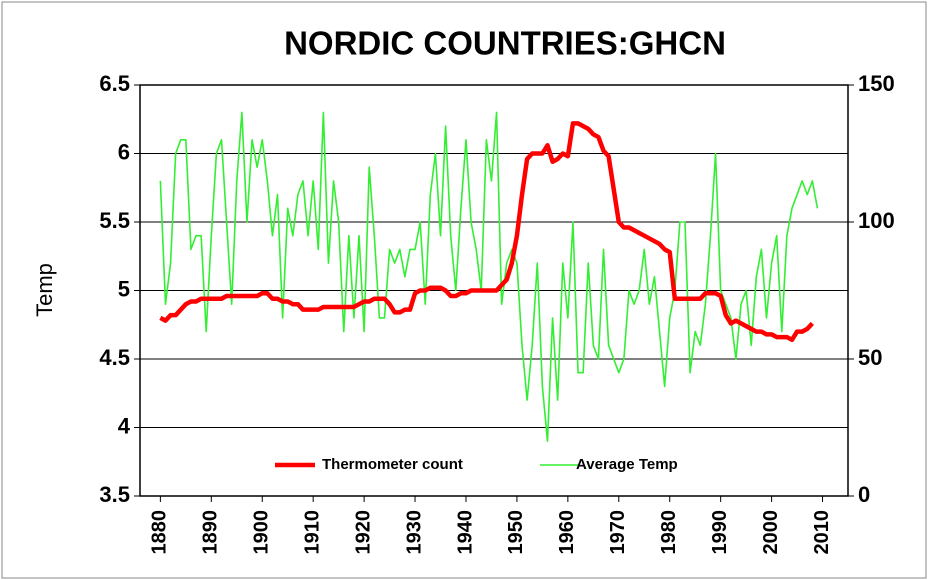  Describe the element at coordinates (363, 532) in the screenshot. I see `x-tick-label: 1920` at that location.